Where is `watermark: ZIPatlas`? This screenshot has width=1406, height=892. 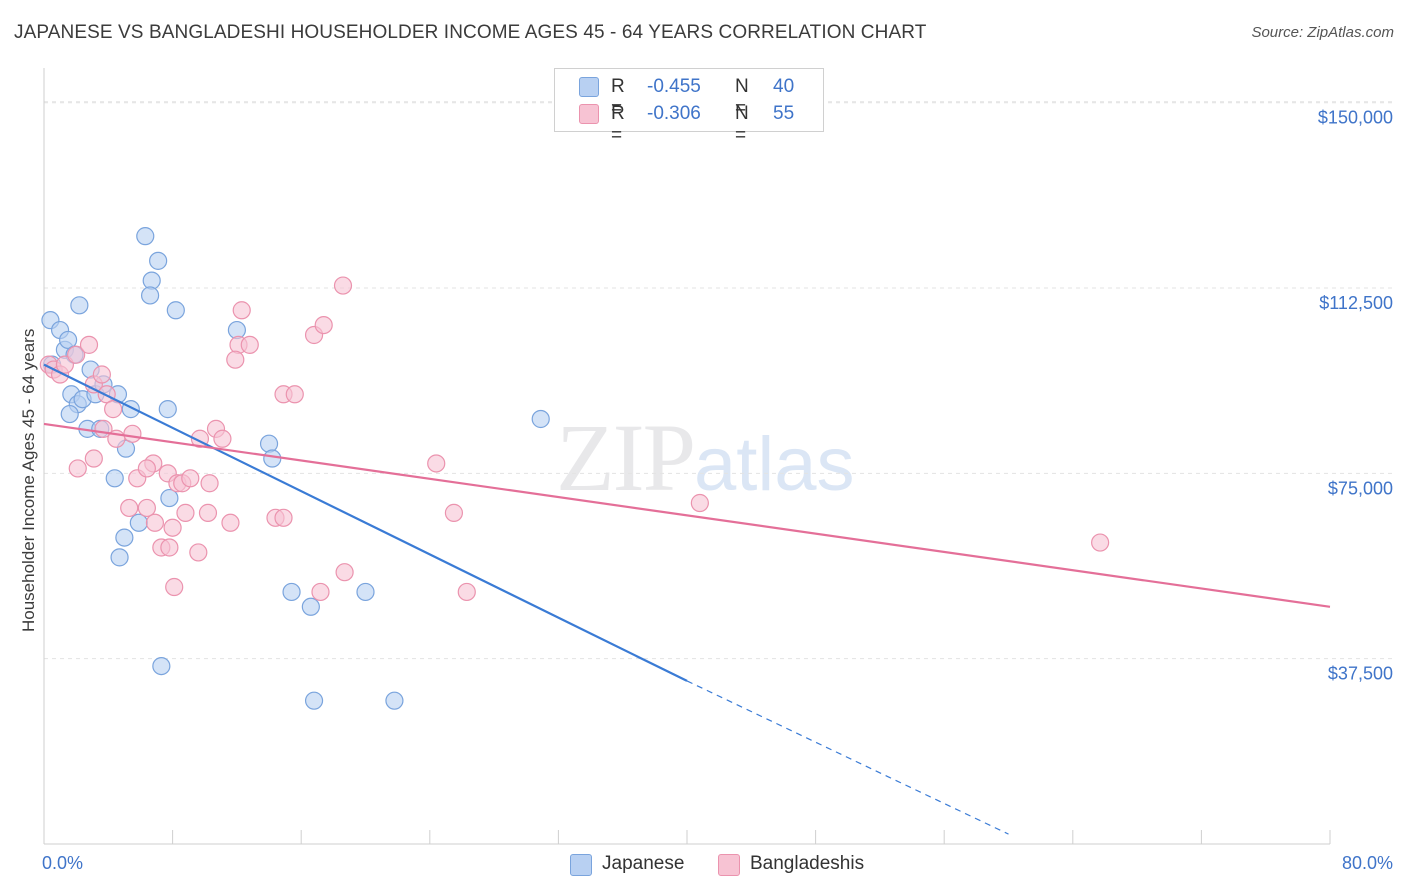 watermark: ZIPatlas is located at coordinates (705, 457).